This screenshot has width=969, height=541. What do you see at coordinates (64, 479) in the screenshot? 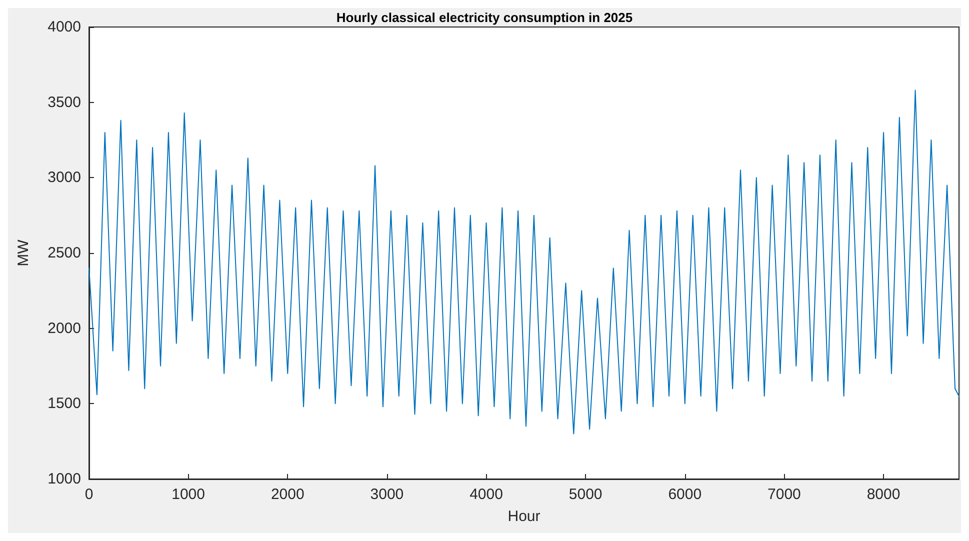
I see `y-tick-label: 1000` at bounding box center [64, 479].